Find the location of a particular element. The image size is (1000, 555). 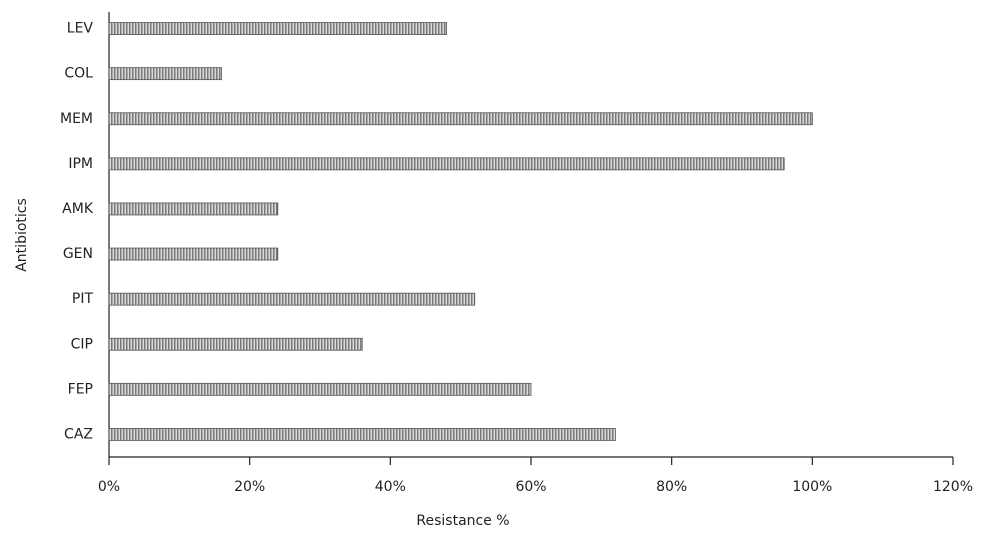

x-tick-label: 20% is located at coordinates (249, 487).